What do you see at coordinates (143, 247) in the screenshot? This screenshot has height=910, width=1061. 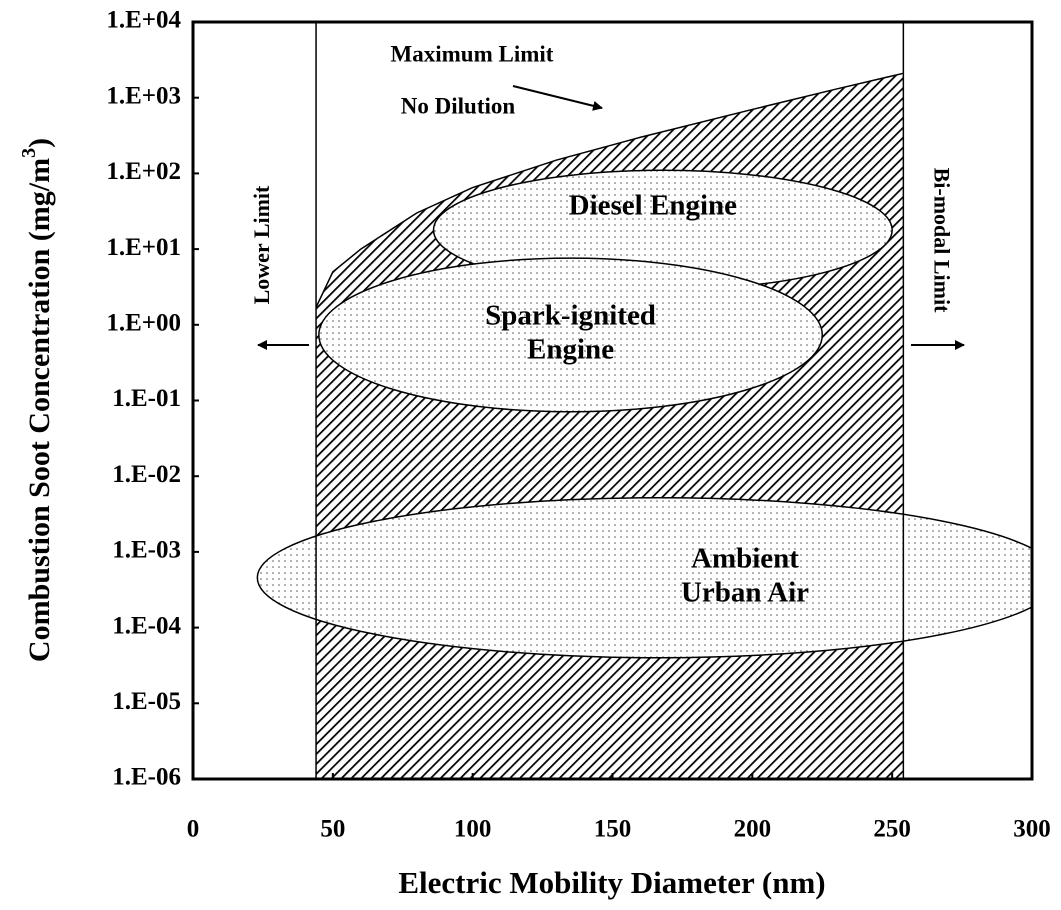 I see `y-tick-label: 1.E+01` at bounding box center [143, 247].